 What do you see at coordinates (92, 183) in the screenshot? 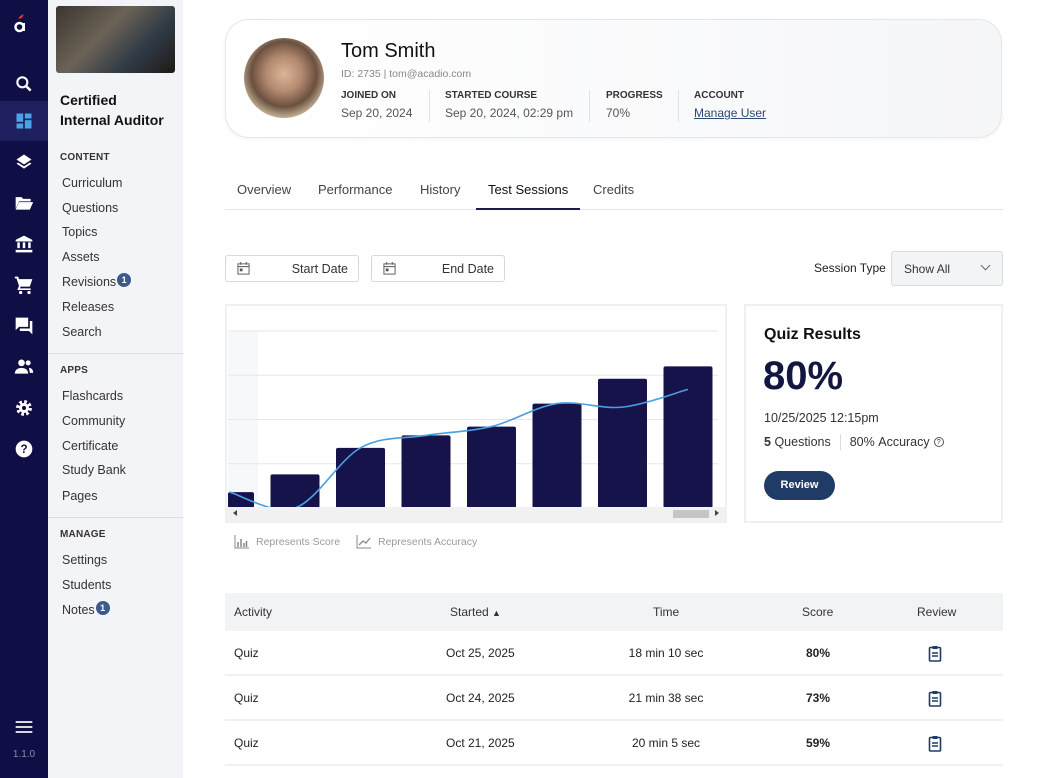
I see `sidebar-item-curriculum: Curriculum` at bounding box center [92, 183].